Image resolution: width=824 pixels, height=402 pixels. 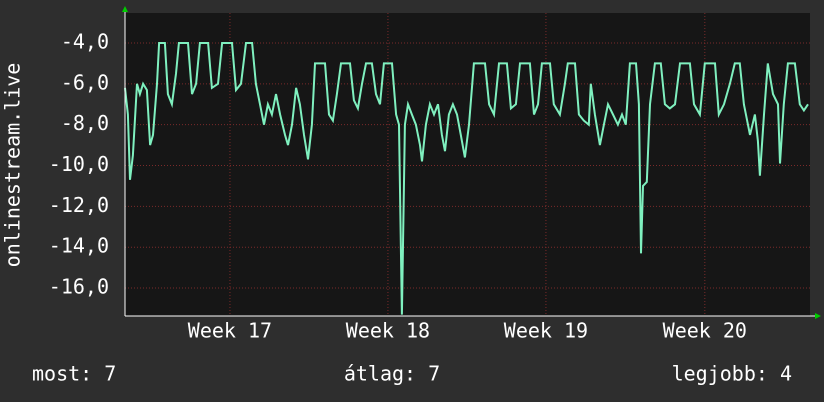 I want to click on x-arrow, so click(x=818, y=316).